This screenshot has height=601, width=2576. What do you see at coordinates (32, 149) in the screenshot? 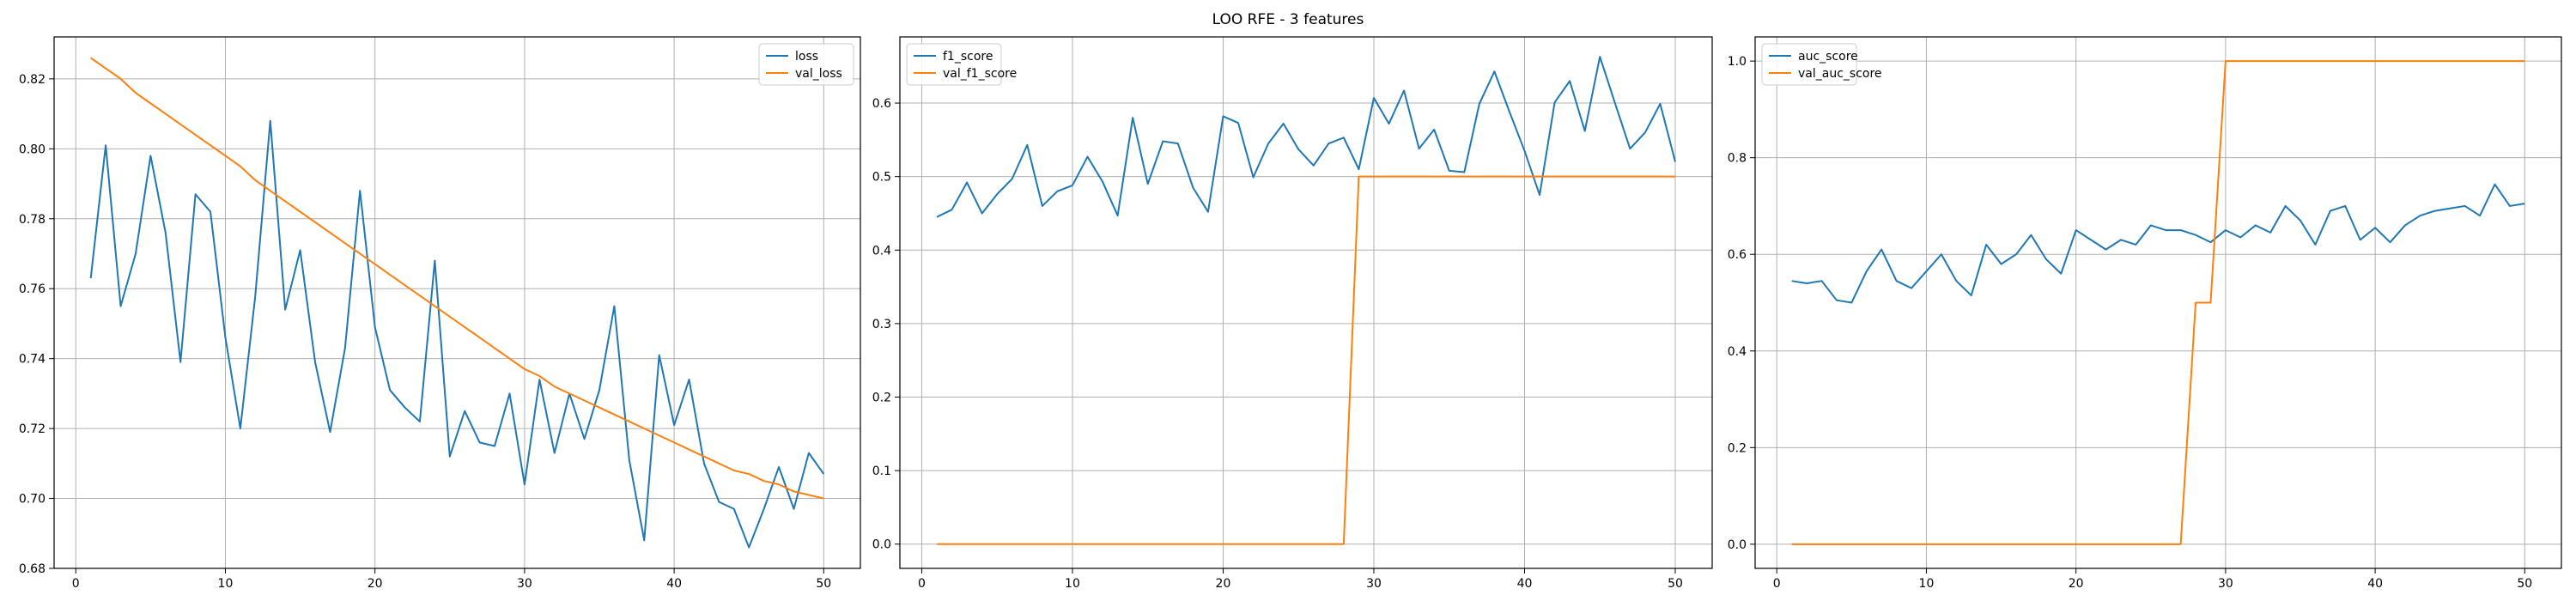
I see `y-tick-label: 0.80` at bounding box center [32, 149].